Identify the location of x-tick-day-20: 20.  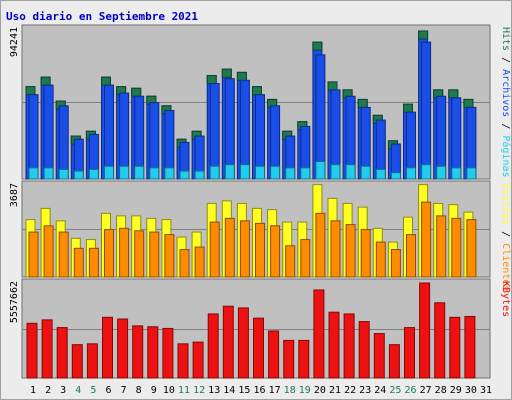
(320, 390).